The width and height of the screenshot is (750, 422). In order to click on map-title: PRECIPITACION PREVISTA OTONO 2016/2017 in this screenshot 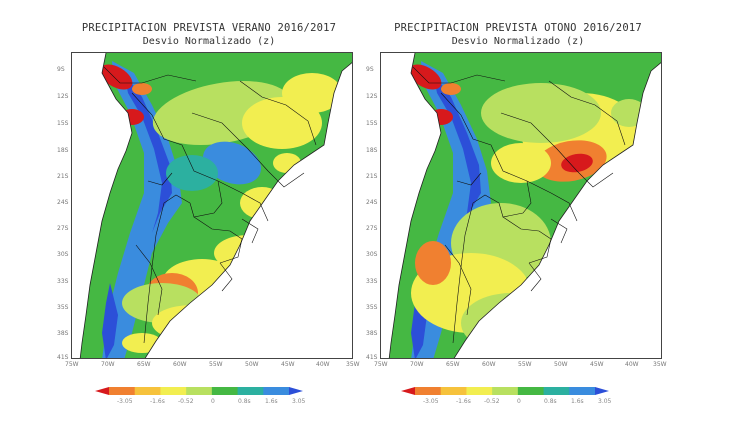, I will do `click(518, 28)`.